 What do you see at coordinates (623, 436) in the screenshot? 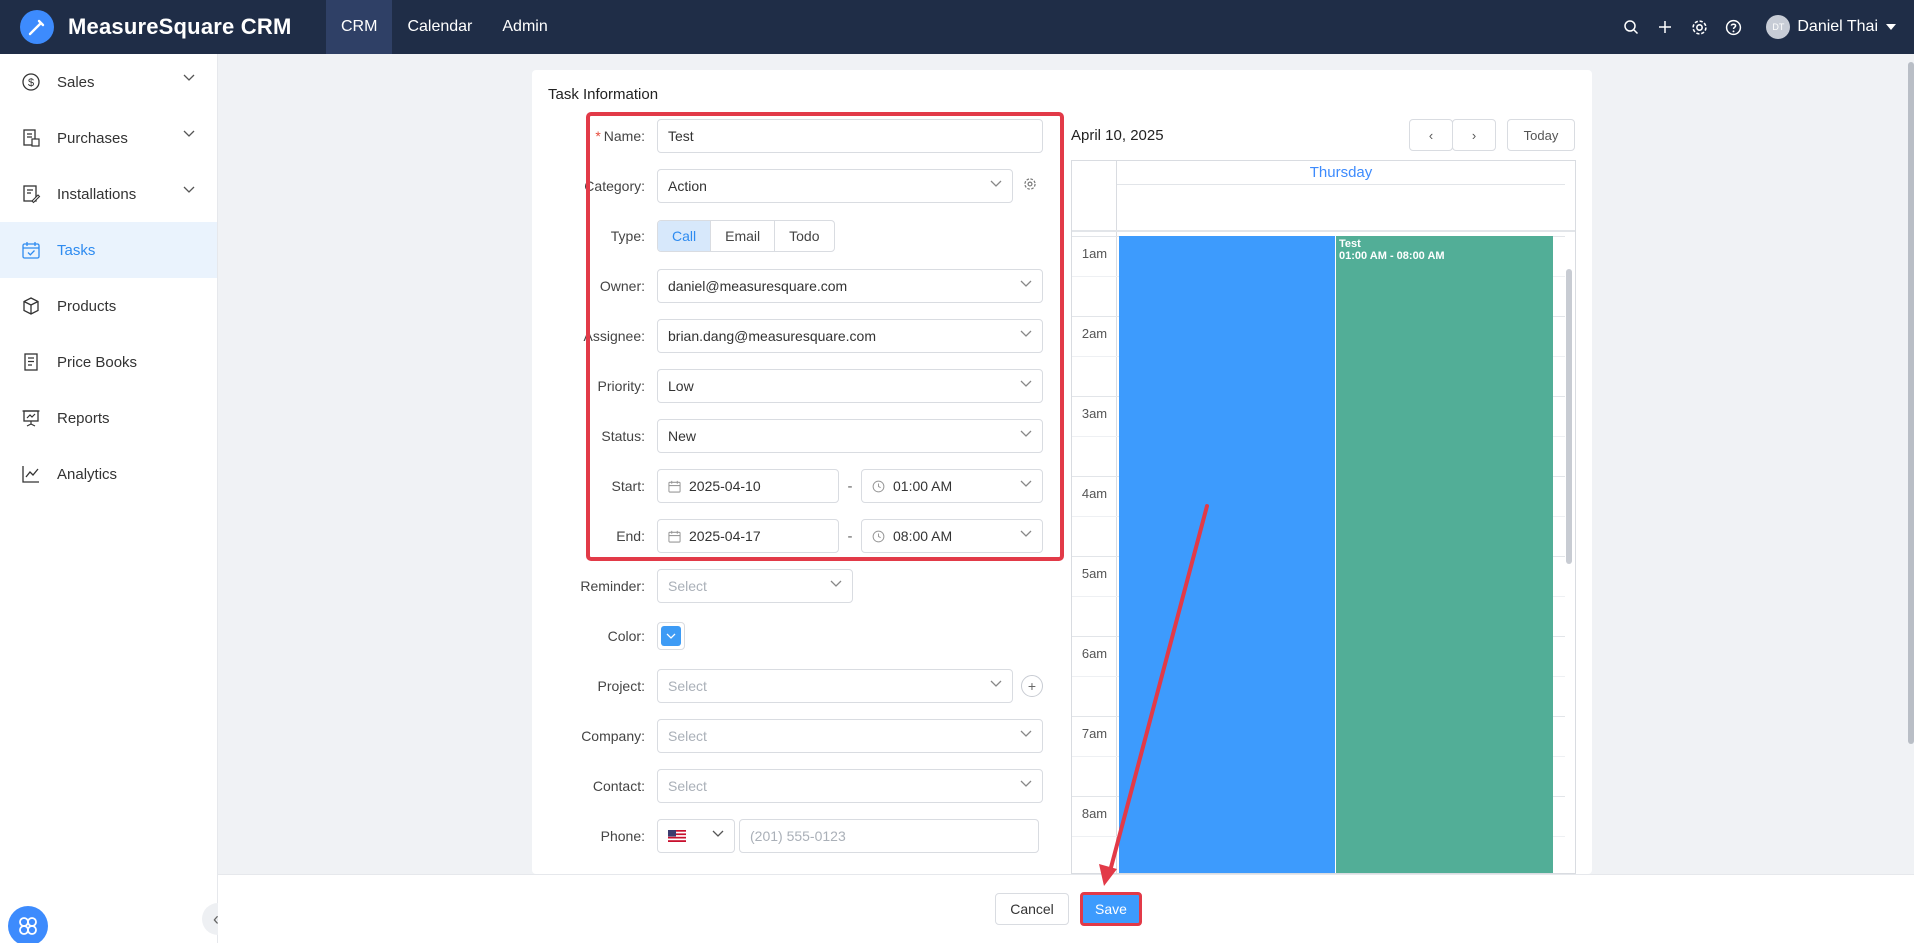
I see `status-label: Status:` at bounding box center [623, 436].